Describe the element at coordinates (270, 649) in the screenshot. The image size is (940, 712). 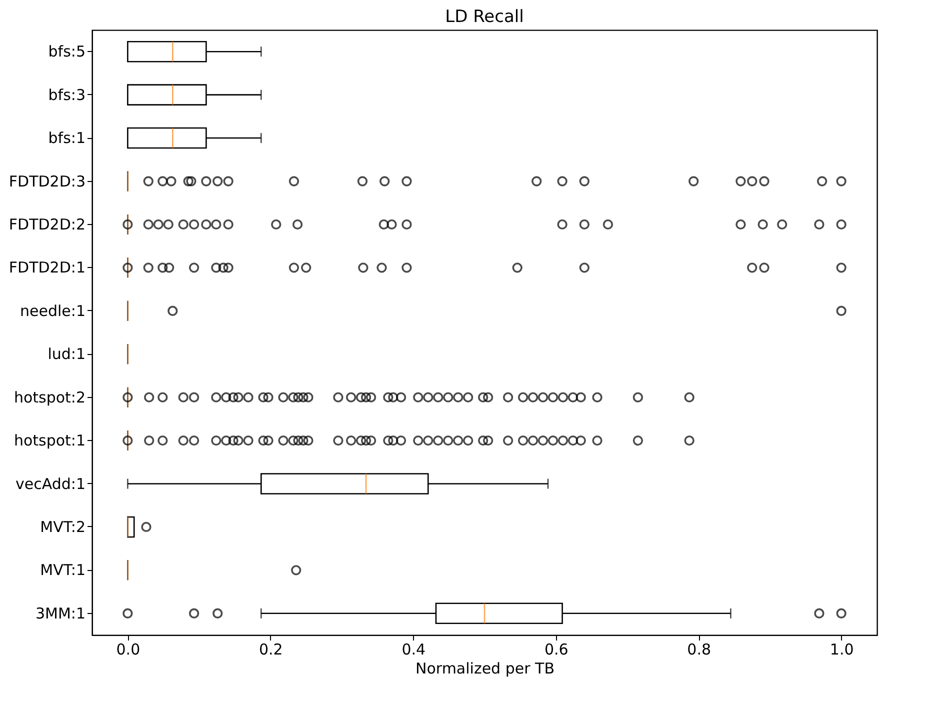
I see `x-tick-label: 0.2` at that location.